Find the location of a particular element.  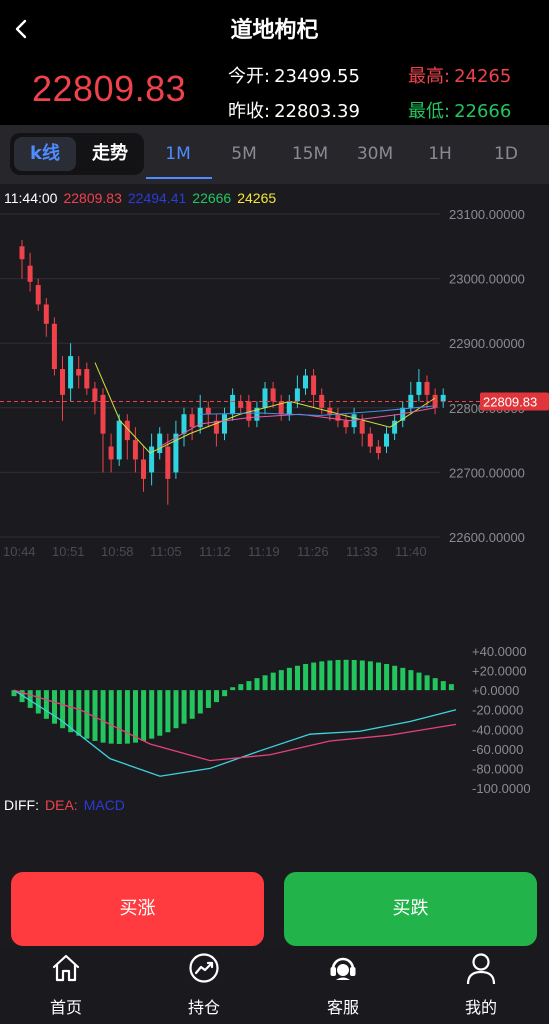

customer-service-icon is located at coordinates (343, 968).